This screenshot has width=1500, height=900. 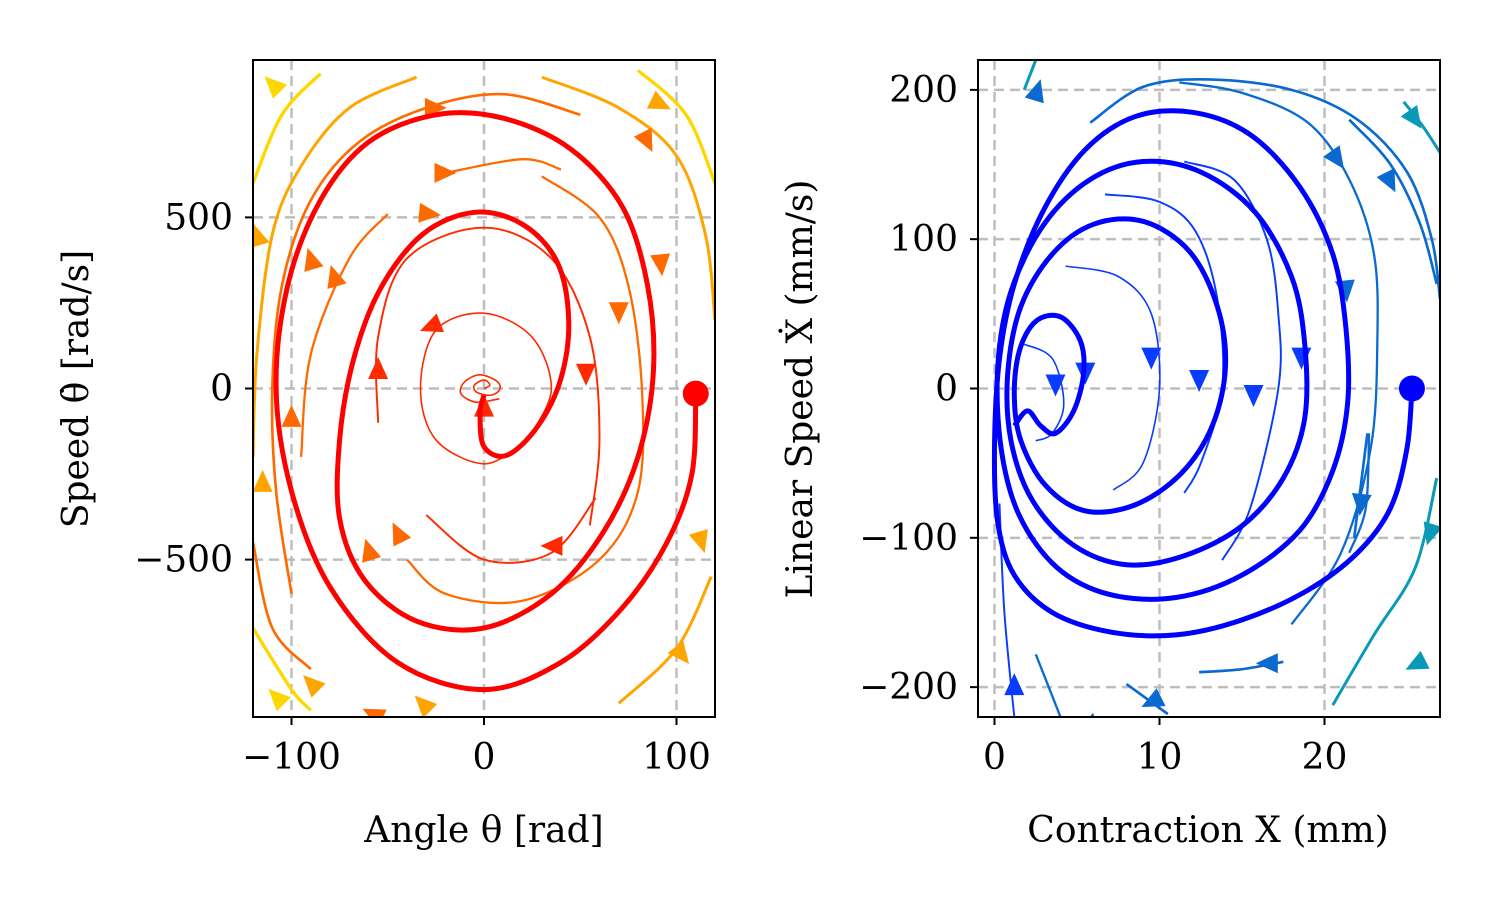 What do you see at coordinates (908, 687) in the screenshot?
I see `y-tick-label: −200` at bounding box center [908, 687].